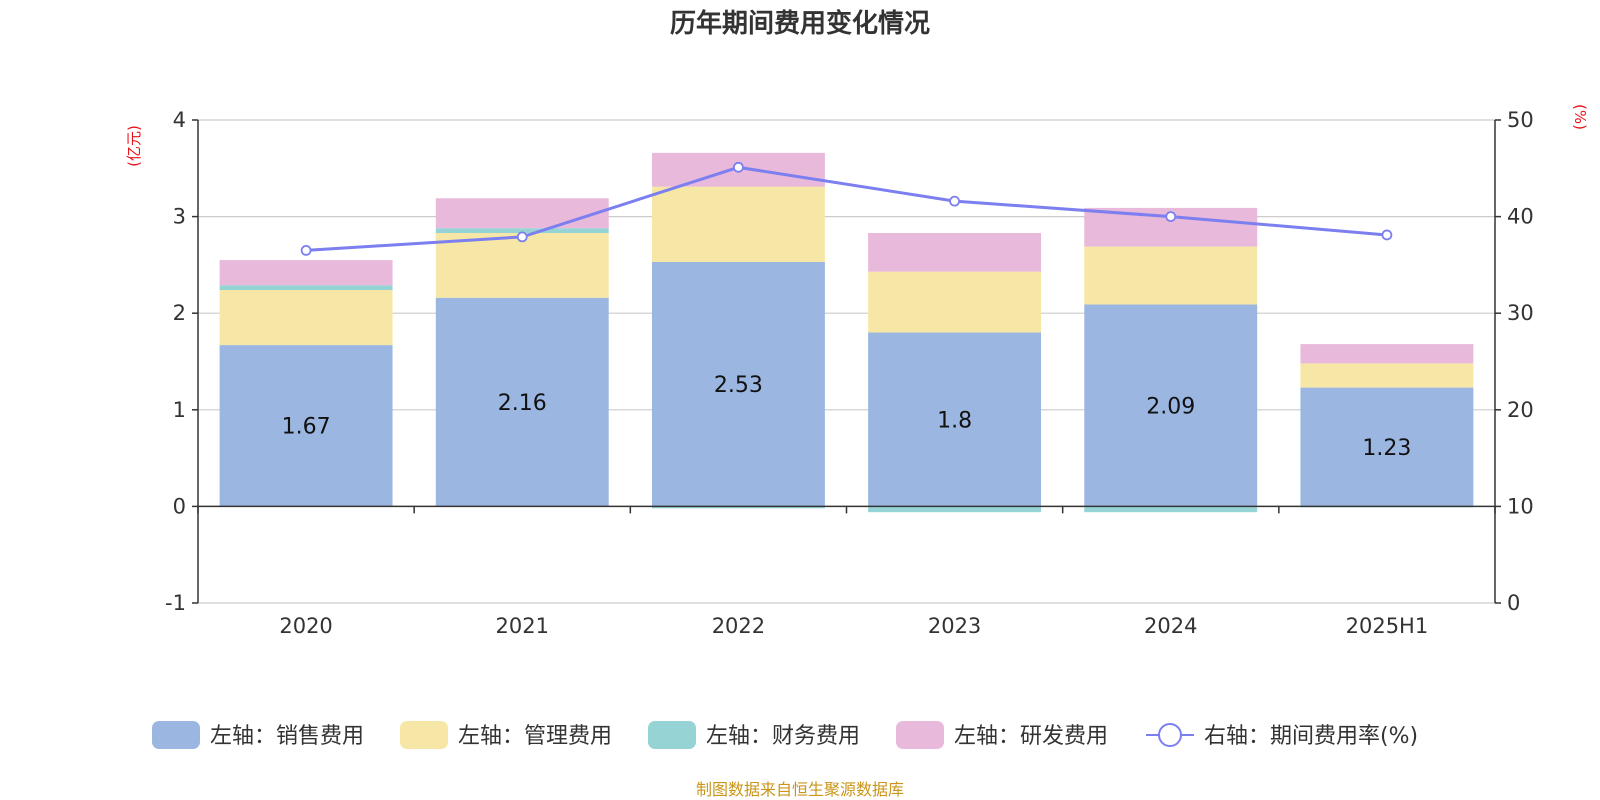 The width and height of the screenshot is (1600, 800). What do you see at coordinates (306, 318) in the screenshot?
I see `bar-1-2020` at bounding box center [306, 318].